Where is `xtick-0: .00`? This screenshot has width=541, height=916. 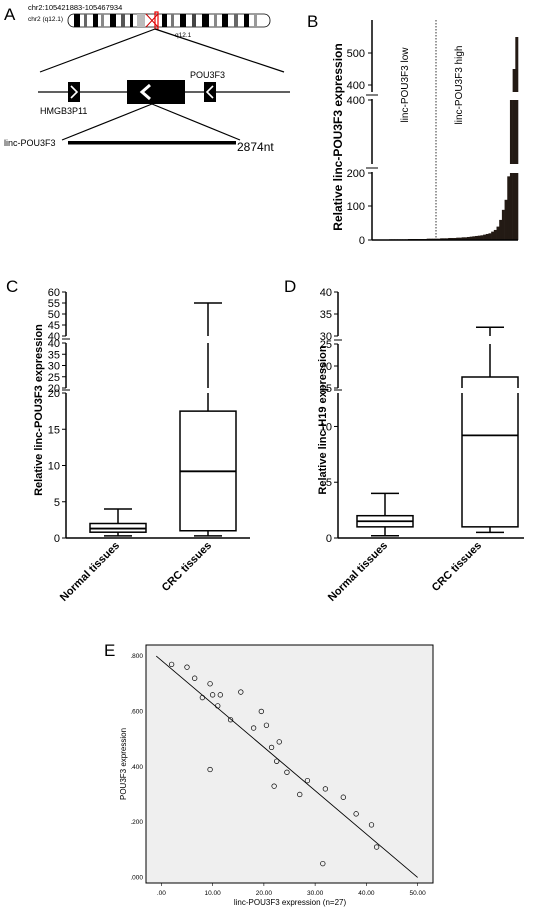
xtick-0: .00 is located at coordinates (161, 893).